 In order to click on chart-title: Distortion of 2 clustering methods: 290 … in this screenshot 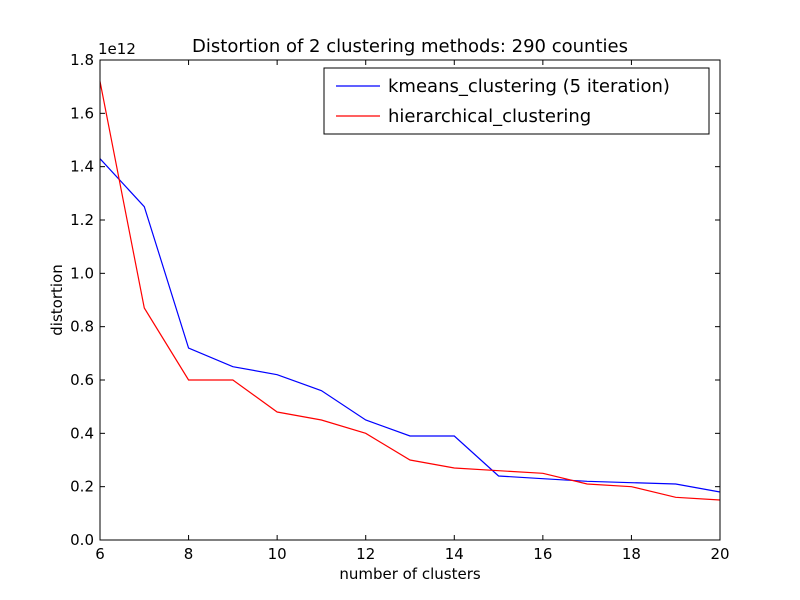, I will do `click(410, 46)`.